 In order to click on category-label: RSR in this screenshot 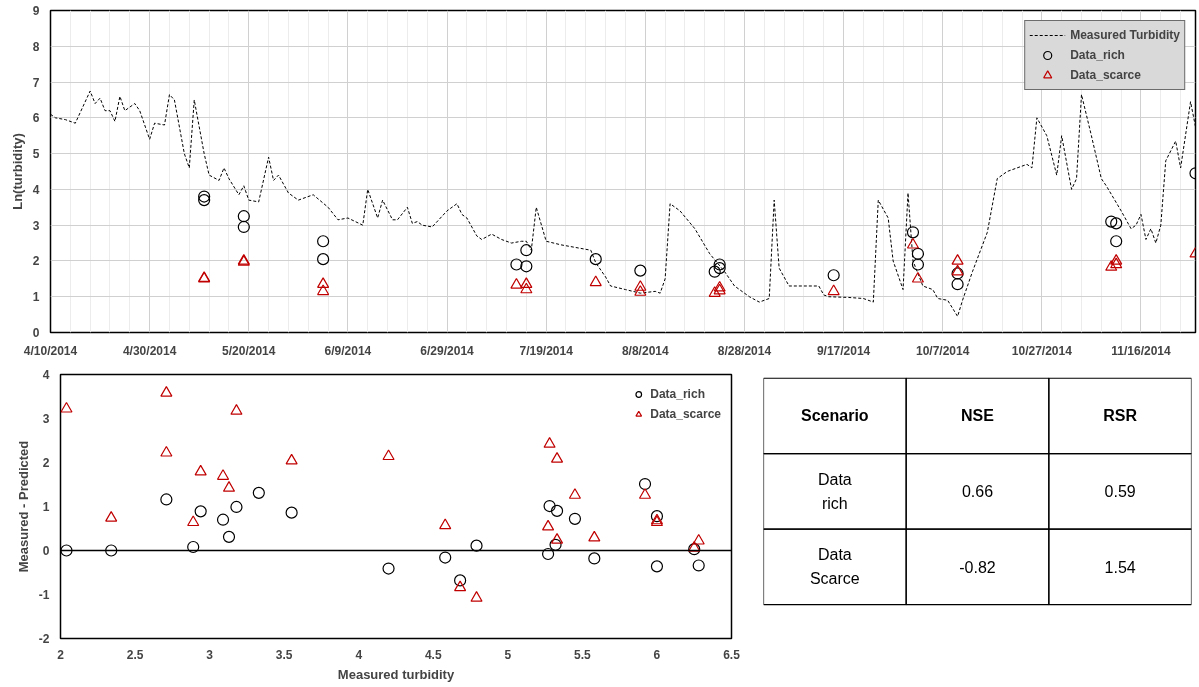, I will do `click(1120, 416)`.